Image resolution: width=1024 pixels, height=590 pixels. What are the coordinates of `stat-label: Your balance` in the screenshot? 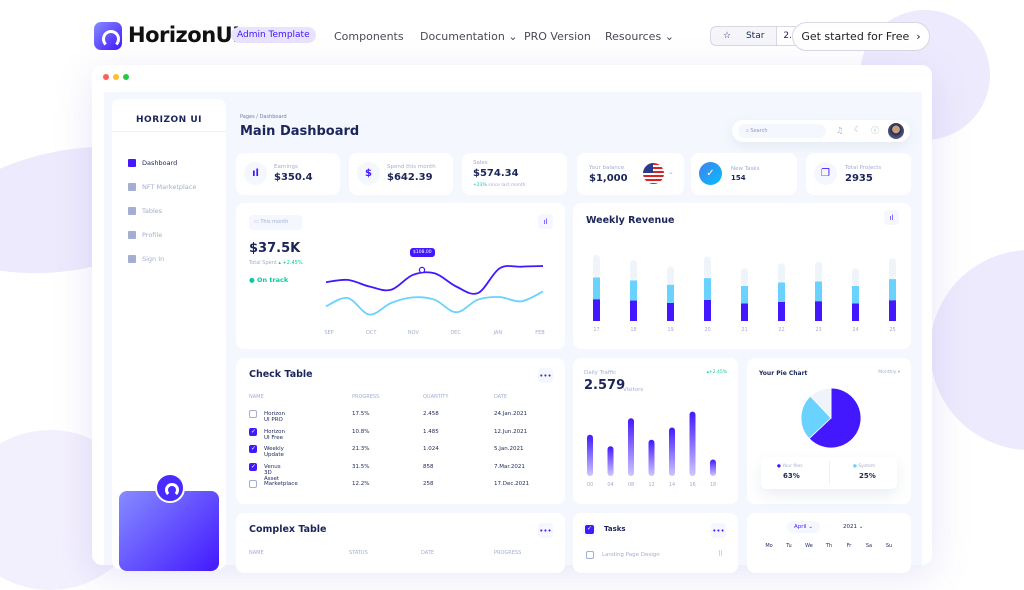 It's located at (607, 168).